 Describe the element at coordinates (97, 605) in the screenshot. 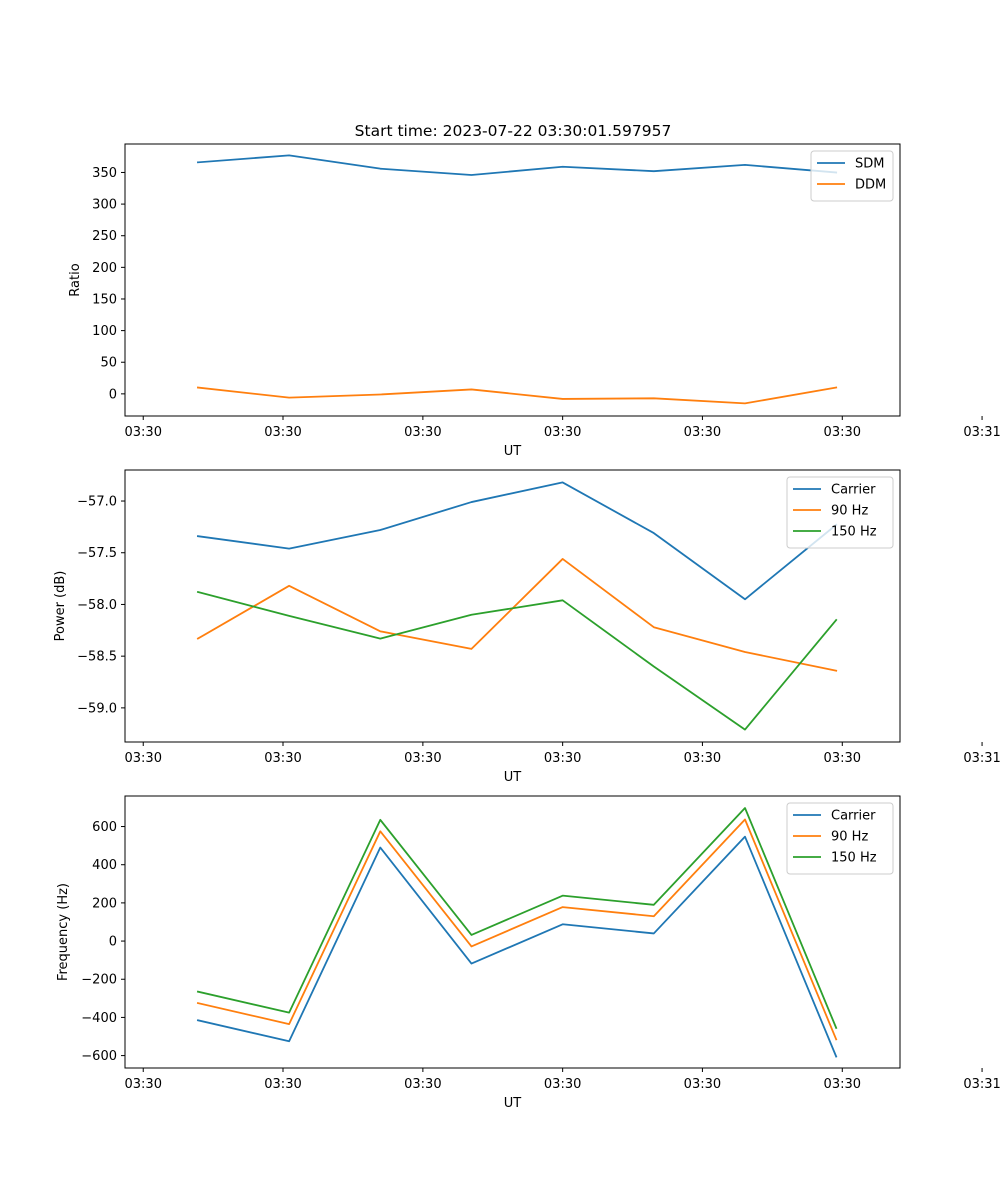

I see `y-tick-label: −58.0` at that location.